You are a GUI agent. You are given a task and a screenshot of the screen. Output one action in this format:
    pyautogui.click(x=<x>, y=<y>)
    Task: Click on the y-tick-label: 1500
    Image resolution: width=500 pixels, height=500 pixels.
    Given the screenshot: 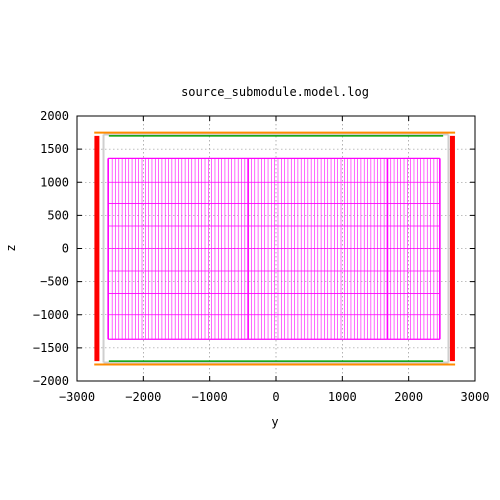 What is the action you would take?
    pyautogui.click(x=54, y=149)
    